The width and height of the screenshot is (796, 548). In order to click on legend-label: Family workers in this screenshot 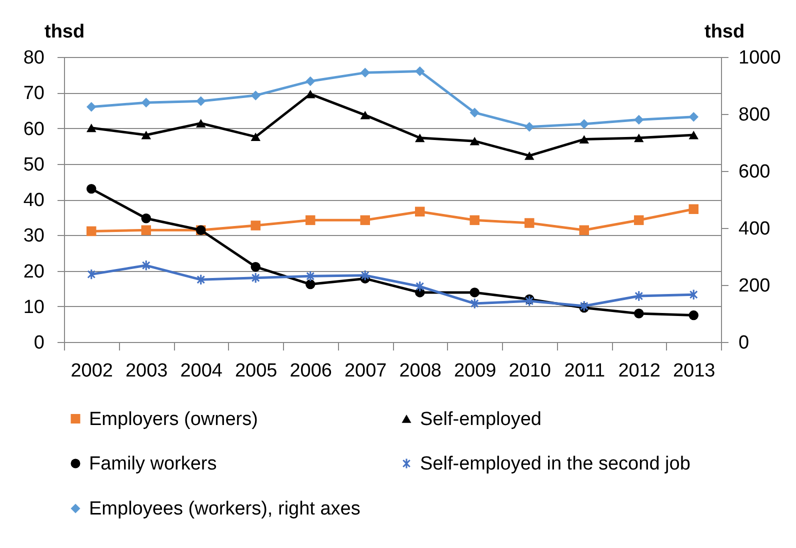, I will do `click(153, 464)`.